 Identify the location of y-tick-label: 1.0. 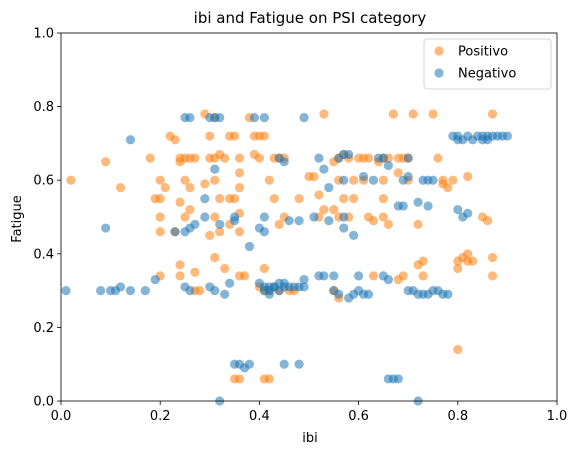
(43, 34).